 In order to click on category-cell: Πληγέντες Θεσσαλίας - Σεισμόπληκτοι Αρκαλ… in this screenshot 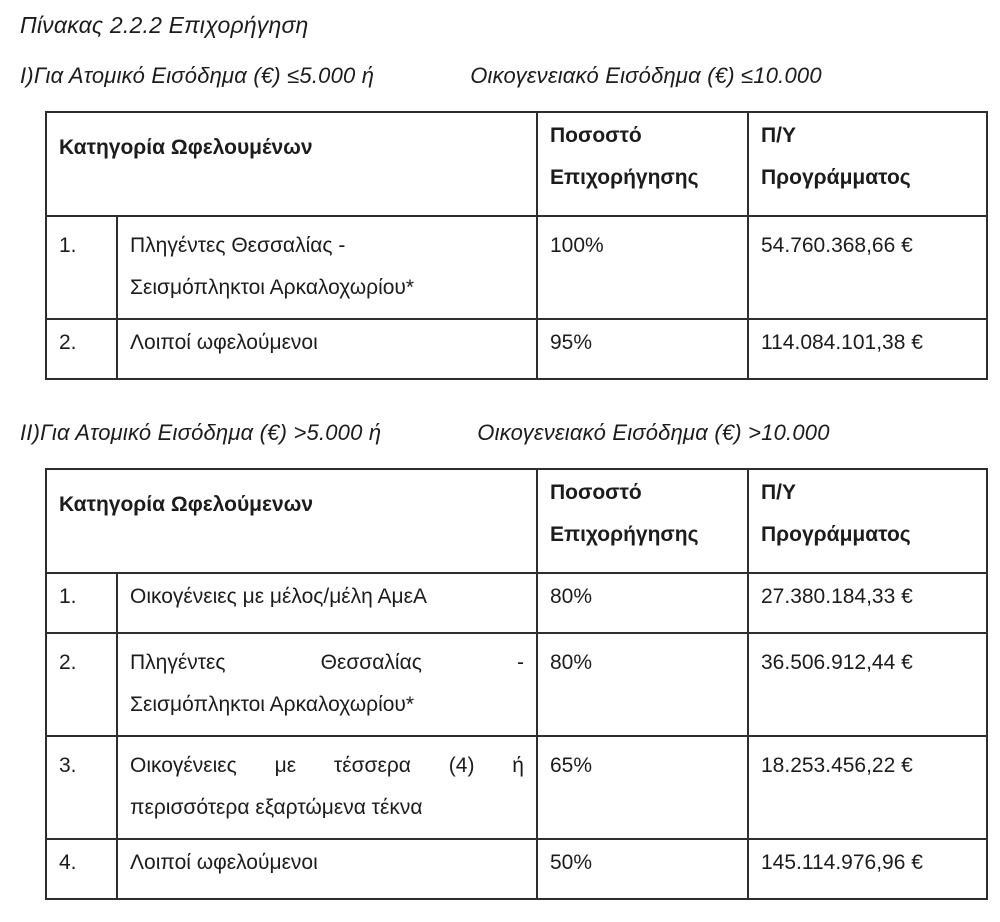, I will do `click(327, 267)`.